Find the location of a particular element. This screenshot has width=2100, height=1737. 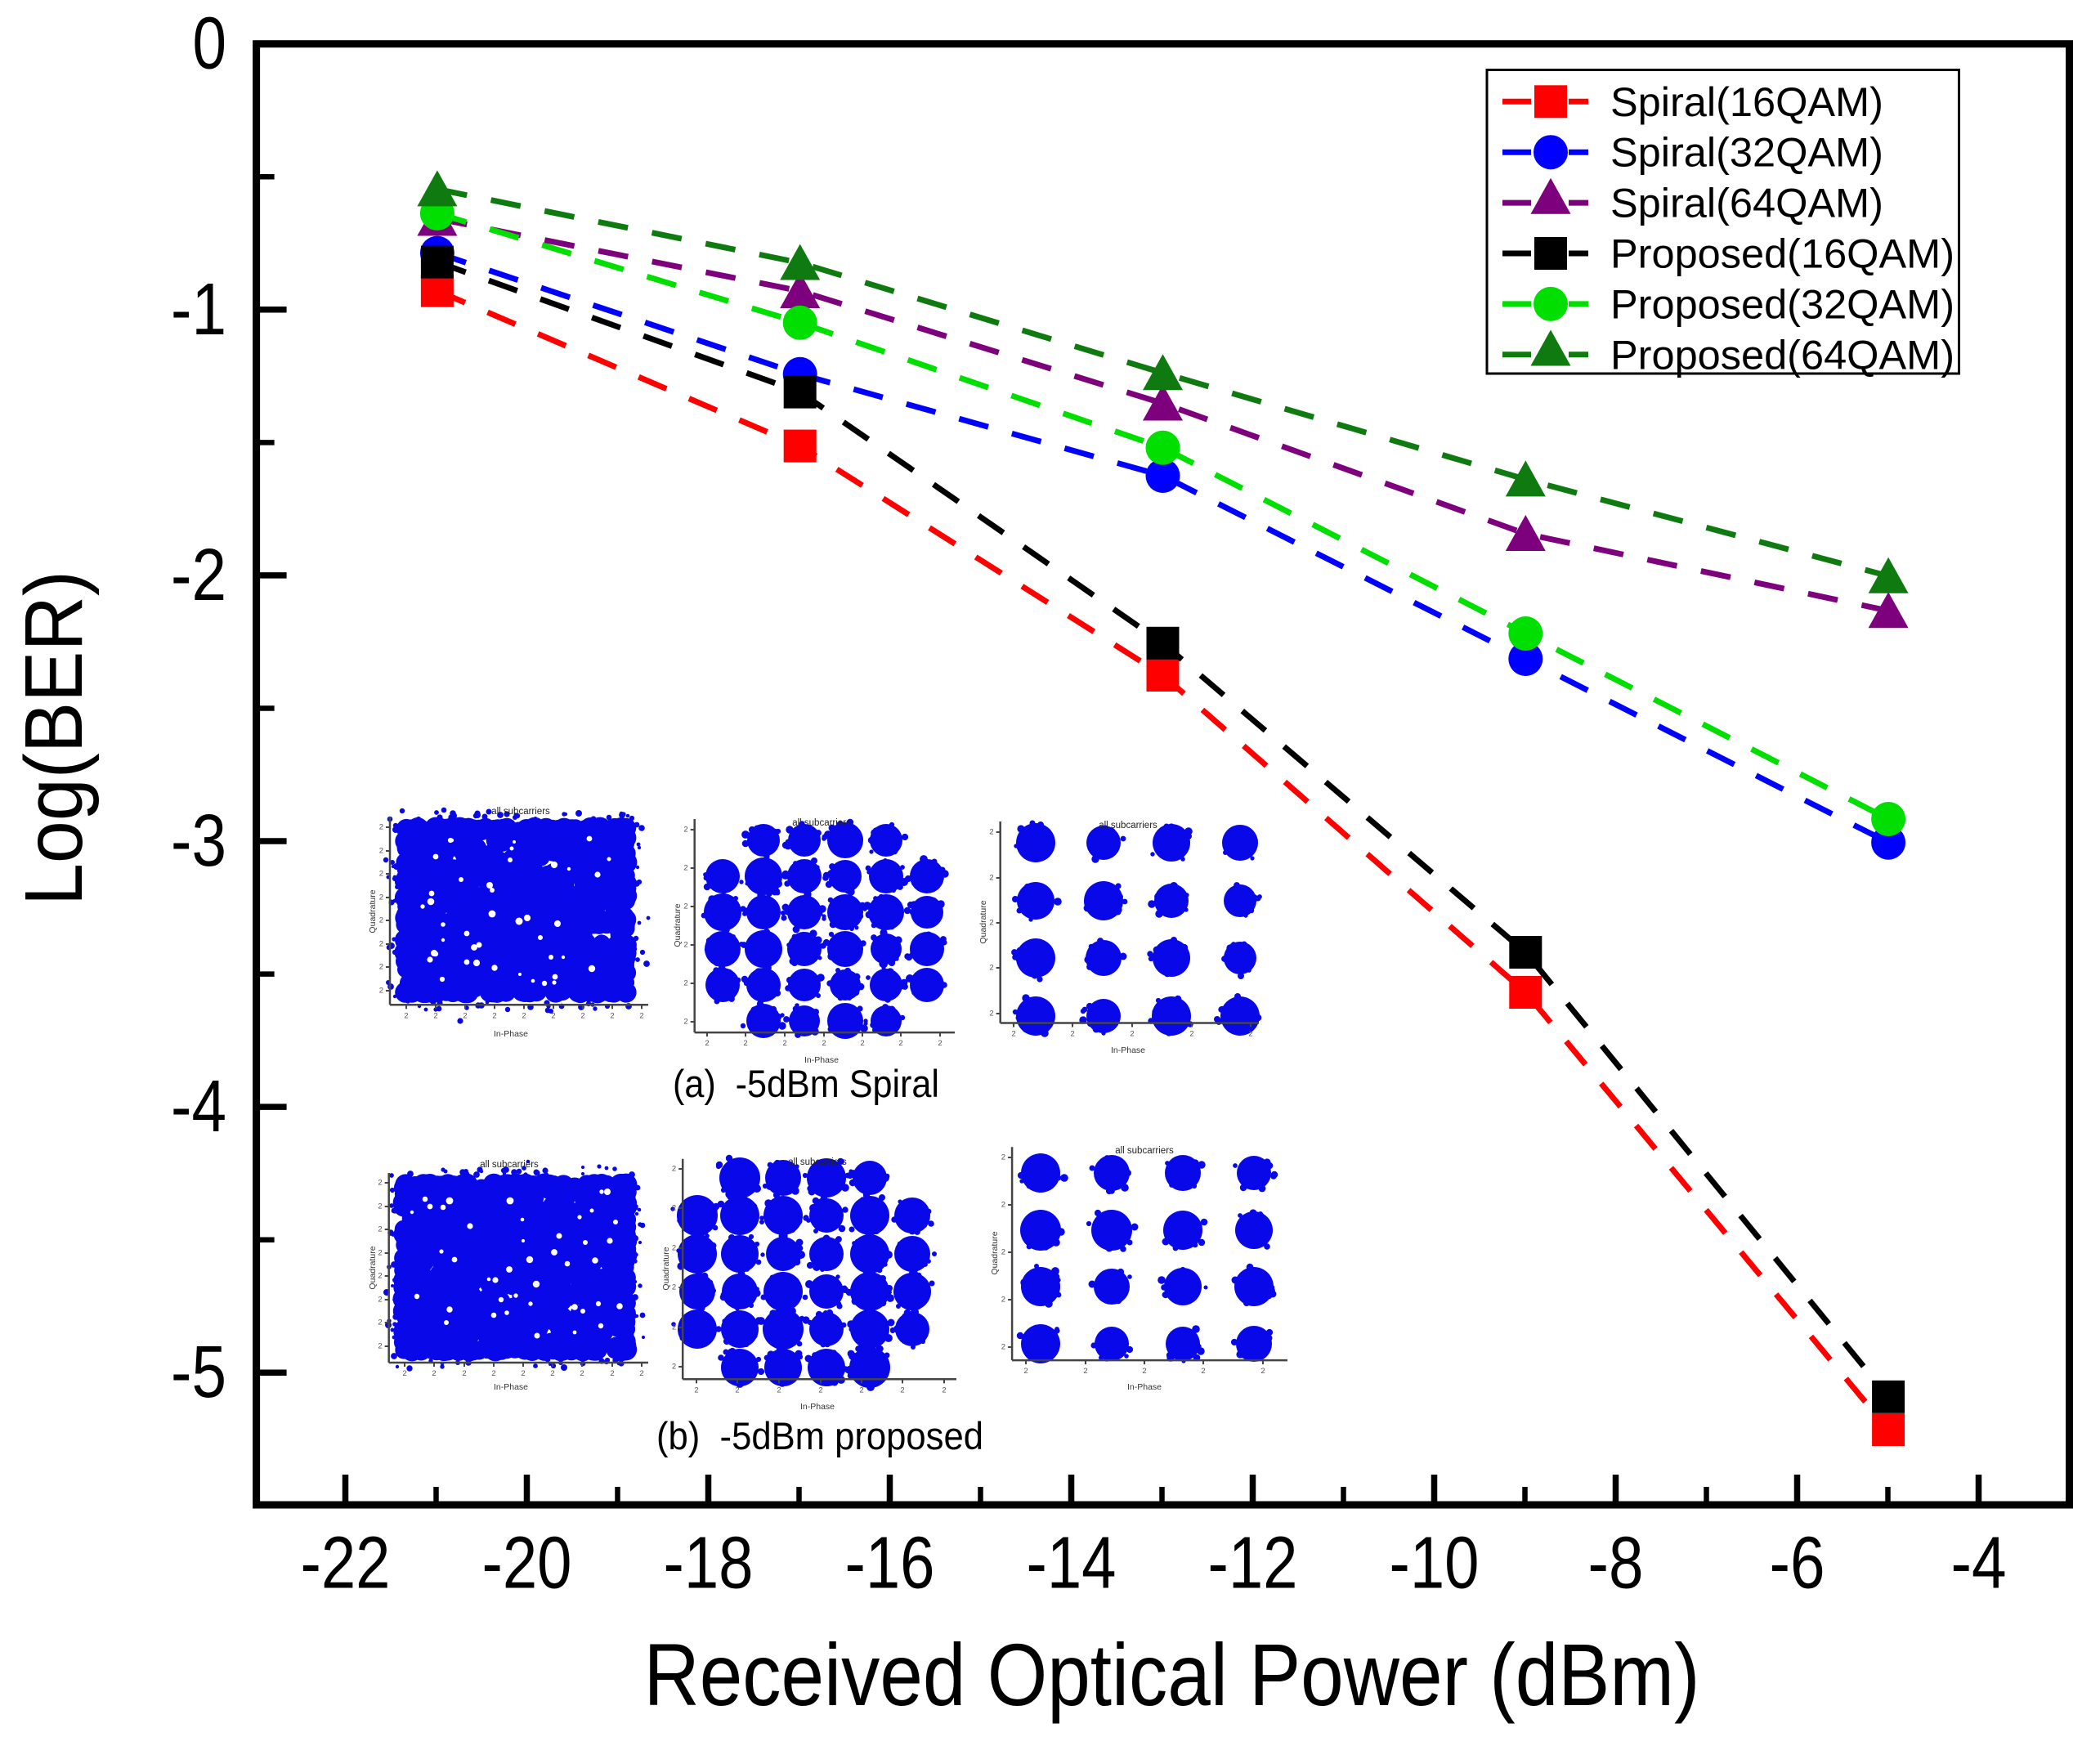

svg-text: Spiral(32QAM) is located at coordinates (1746, 152).